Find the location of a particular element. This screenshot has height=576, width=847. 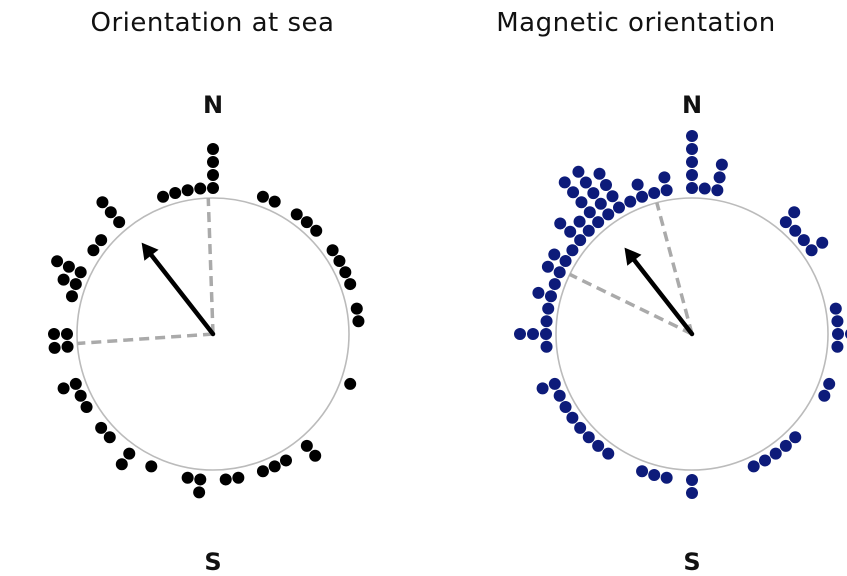

chart-title: Orientation at sea is located at coordinates (212, 23).